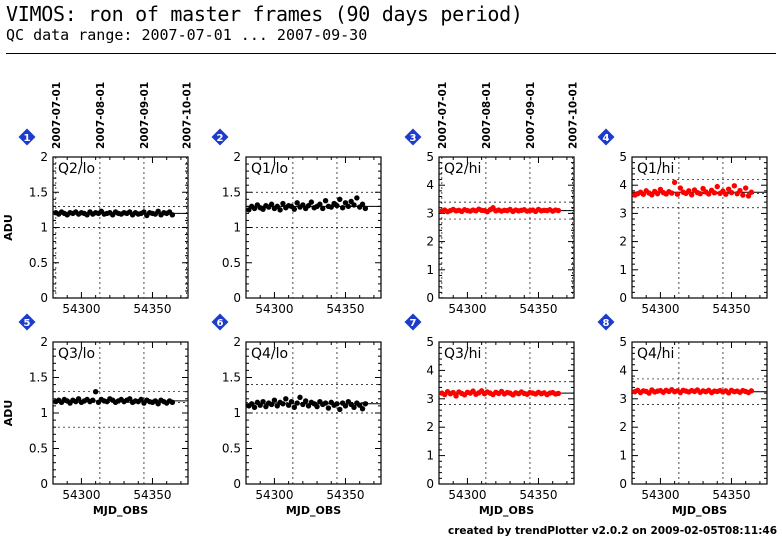  I want to click on panel-label: Q1/hi, so click(655, 169).